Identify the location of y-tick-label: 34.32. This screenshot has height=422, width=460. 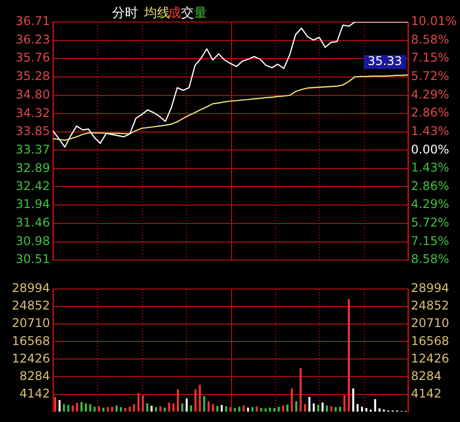
(33, 113).